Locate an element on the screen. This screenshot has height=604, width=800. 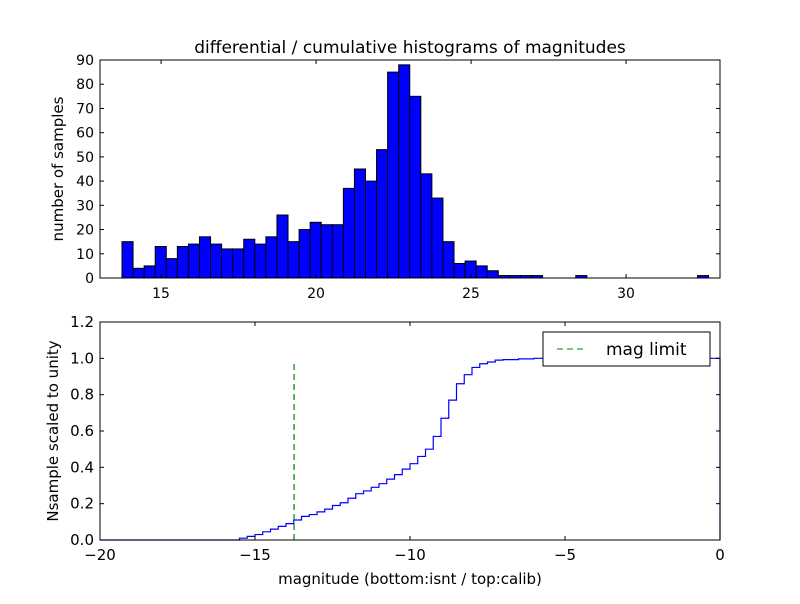
bottom-x-axis-label: magnitude (bottom:isnt / top:calib) is located at coordinates (410, 579).